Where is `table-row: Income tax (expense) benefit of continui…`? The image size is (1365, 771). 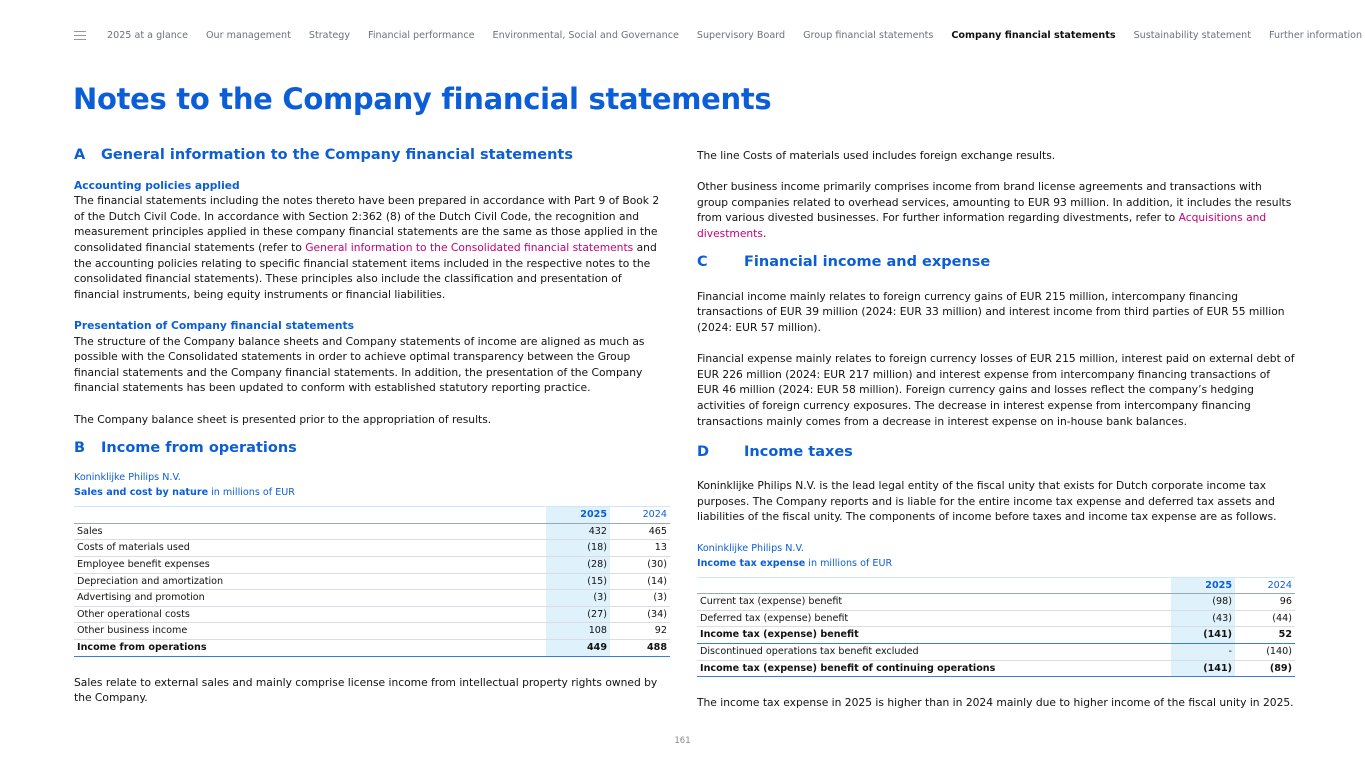
table-row: Income tax (expense) benefit of continui… is located at coordinates (996, 668).